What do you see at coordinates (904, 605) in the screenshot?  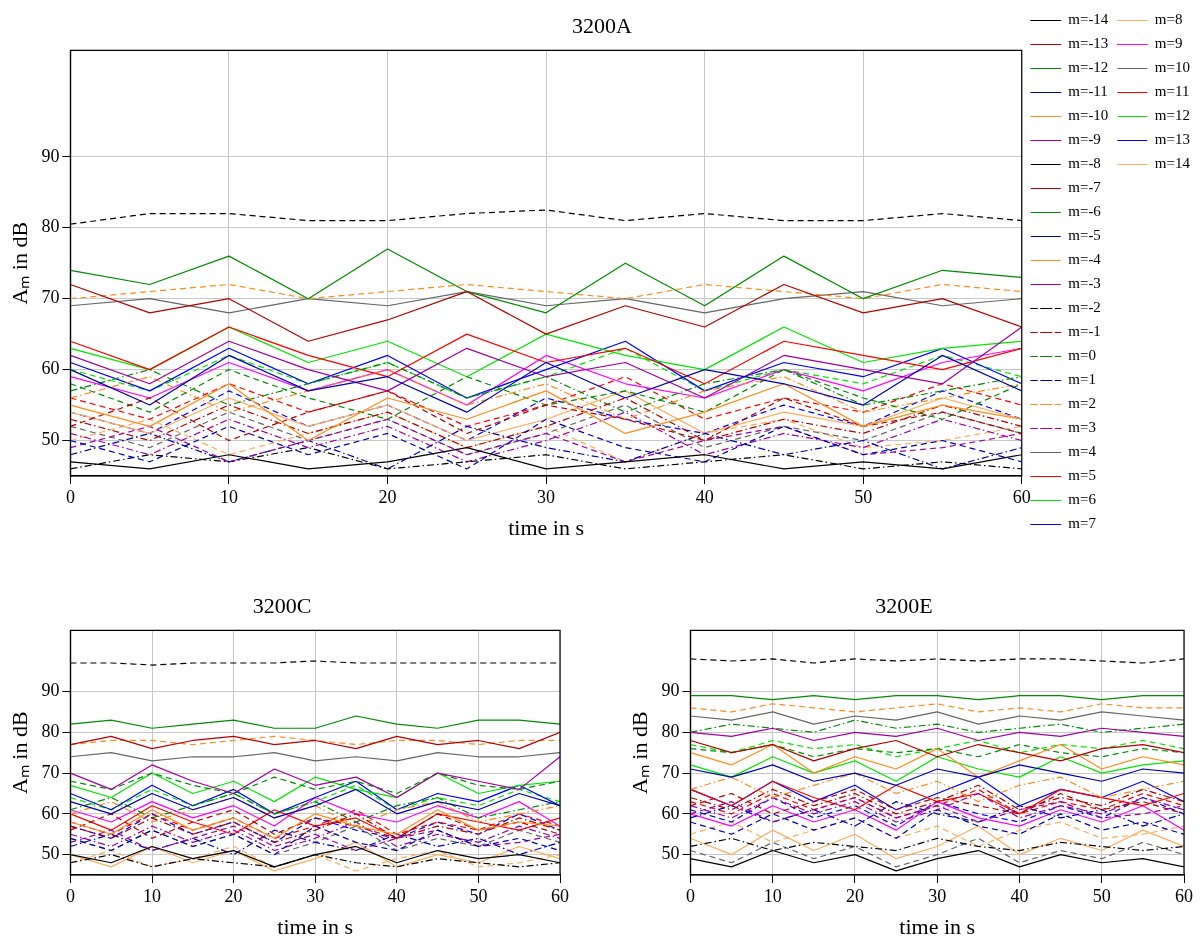 I see `chart-title: 3200E` at bounding box center [904, 605].